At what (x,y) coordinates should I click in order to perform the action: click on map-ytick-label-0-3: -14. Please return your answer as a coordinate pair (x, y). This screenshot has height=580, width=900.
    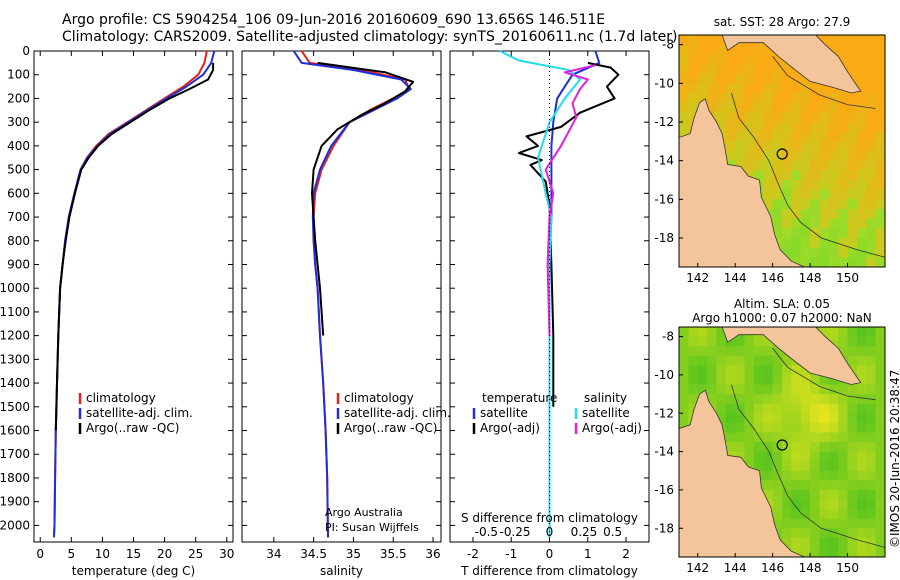
    Looking at the image, I should click on (664, 161).